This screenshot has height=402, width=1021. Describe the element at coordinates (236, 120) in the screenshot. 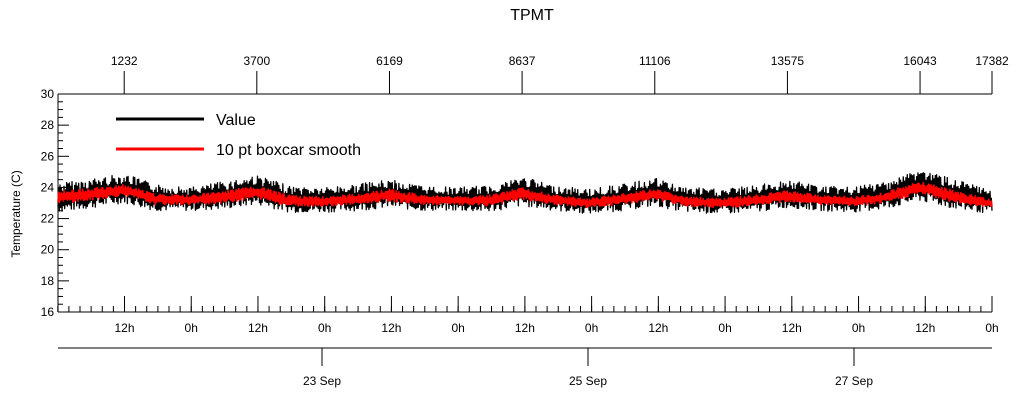

I see `legend-label-value: Value` at that location.